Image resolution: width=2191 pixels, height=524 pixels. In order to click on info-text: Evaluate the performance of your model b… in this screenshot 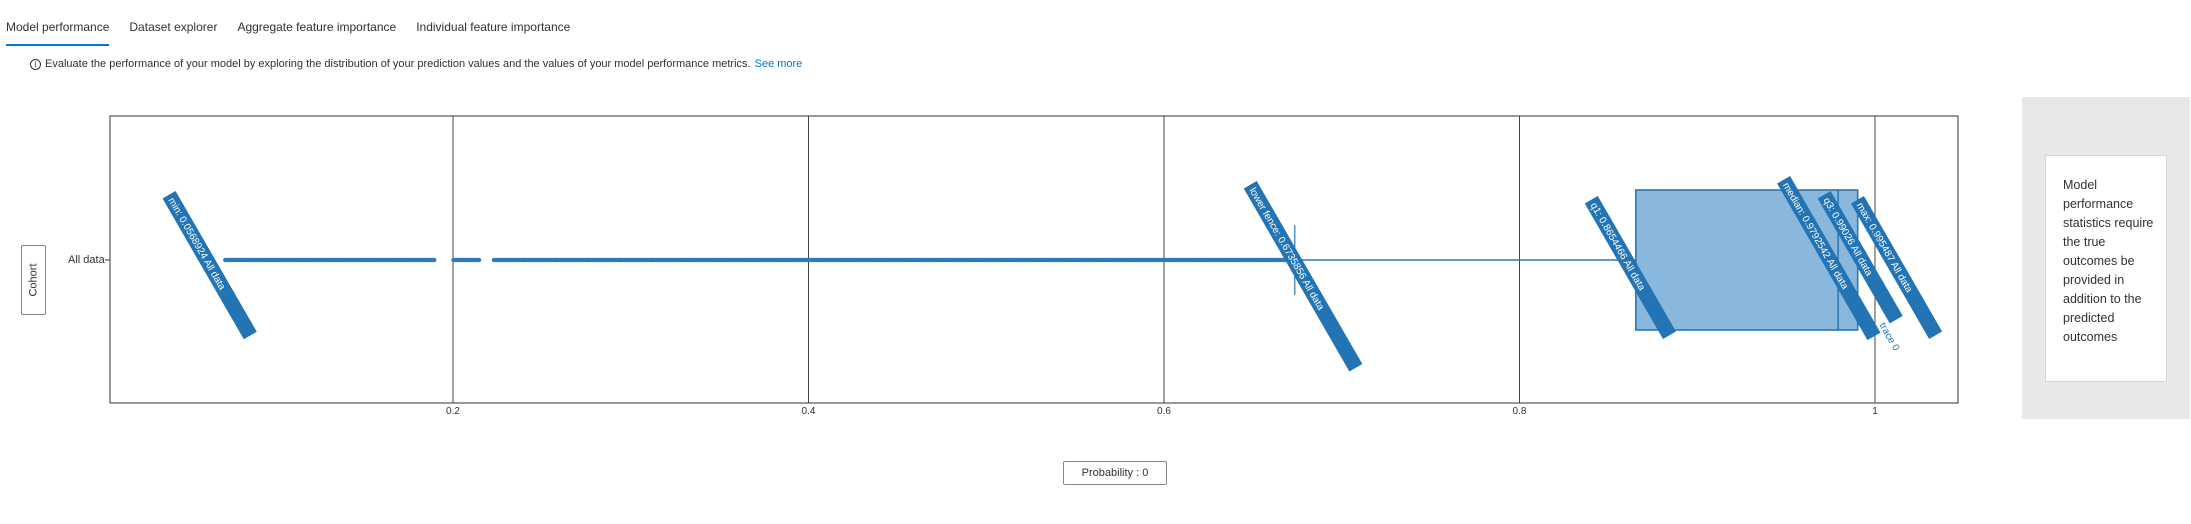, I will do `click(398, 64)`.